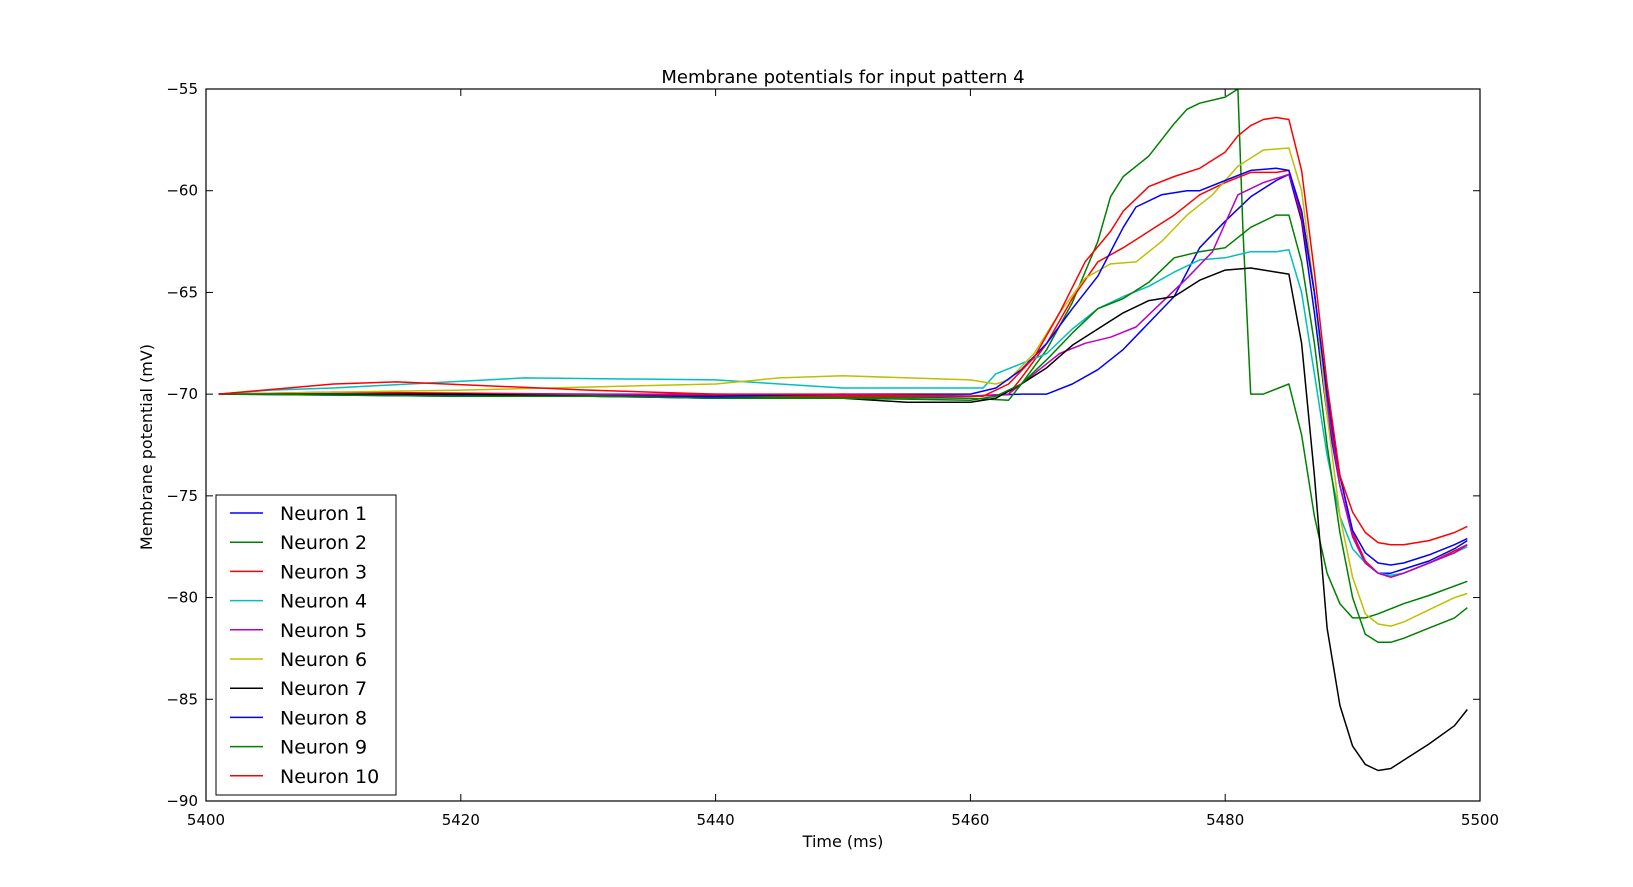 The image size is (1633, 887). What do you see at coordinates (206, 820) in the screenshot?
I see `x-tick-label: 5400` at bounding box center [206, 820].